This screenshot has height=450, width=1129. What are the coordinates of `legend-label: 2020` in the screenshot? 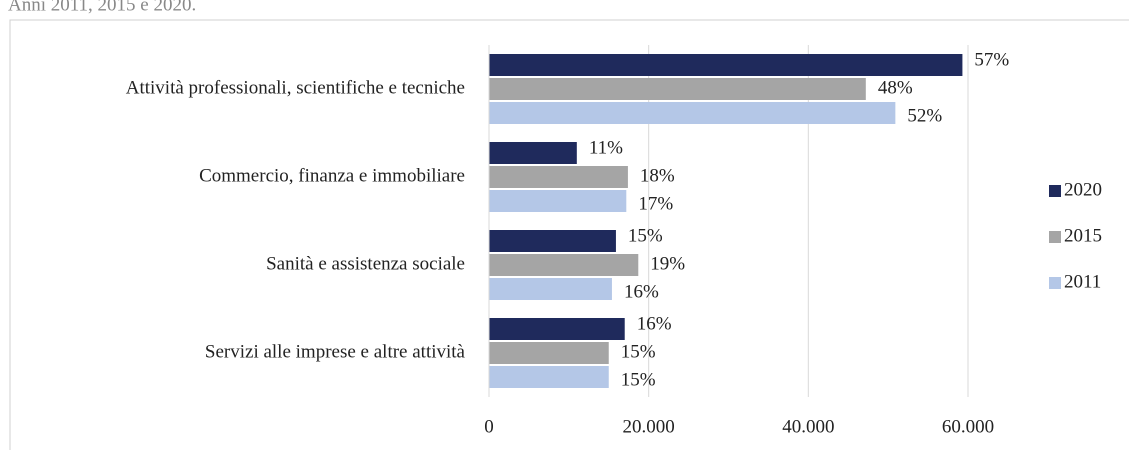 It's located at (1083, 189).